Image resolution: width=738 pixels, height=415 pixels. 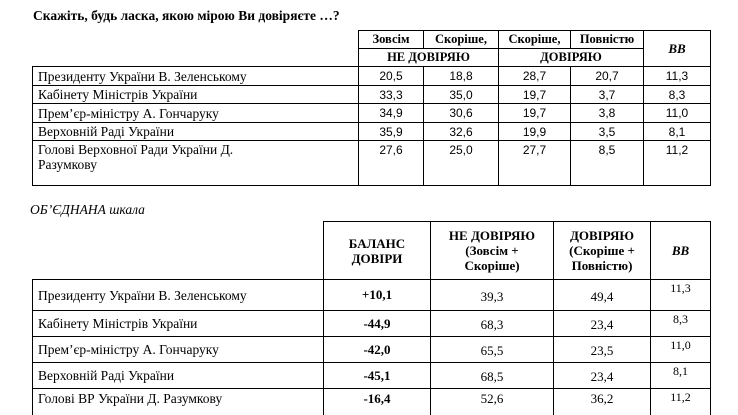 I want to click on balance-value: -16,4, so click(x=377, y=401).